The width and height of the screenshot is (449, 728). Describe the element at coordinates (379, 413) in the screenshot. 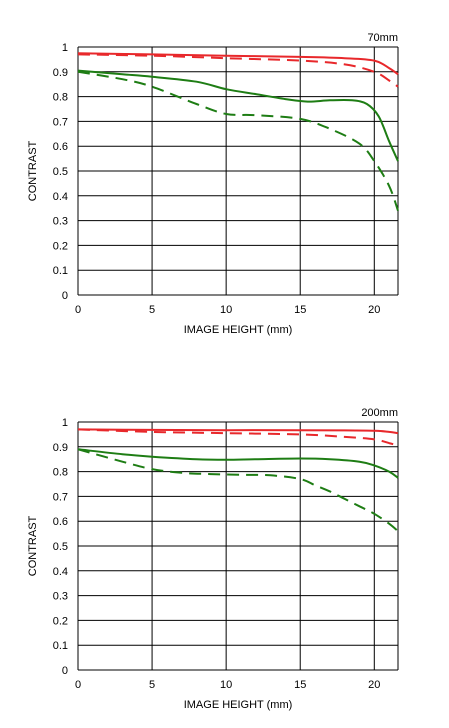

I see `focal-length-label: 200mm` at that location.